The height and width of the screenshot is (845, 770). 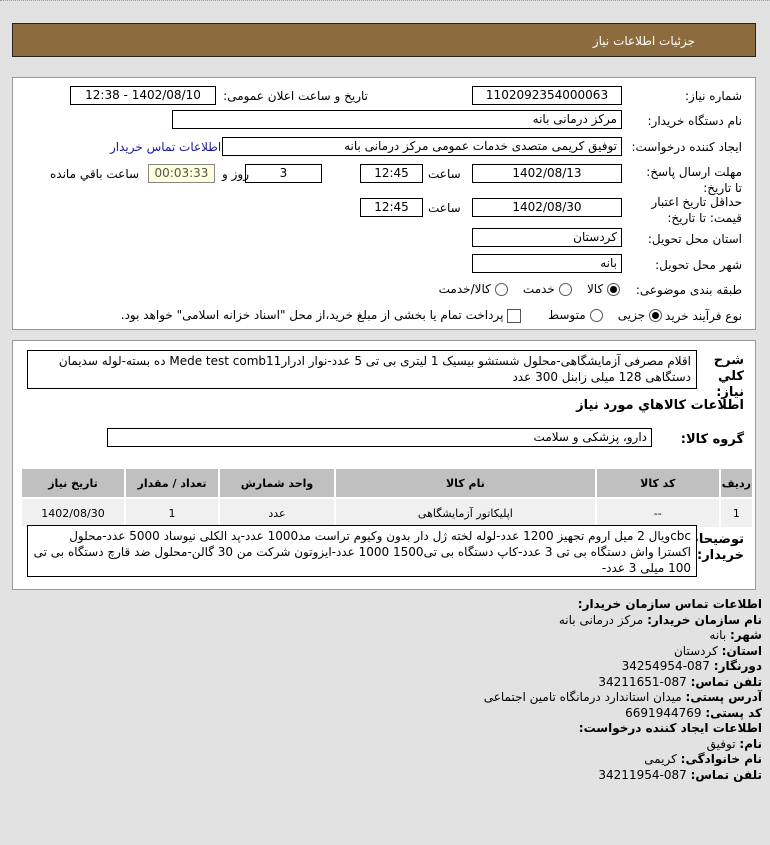 I want to click on radio-medium-label: متوسط, so click(x=566, y=315).